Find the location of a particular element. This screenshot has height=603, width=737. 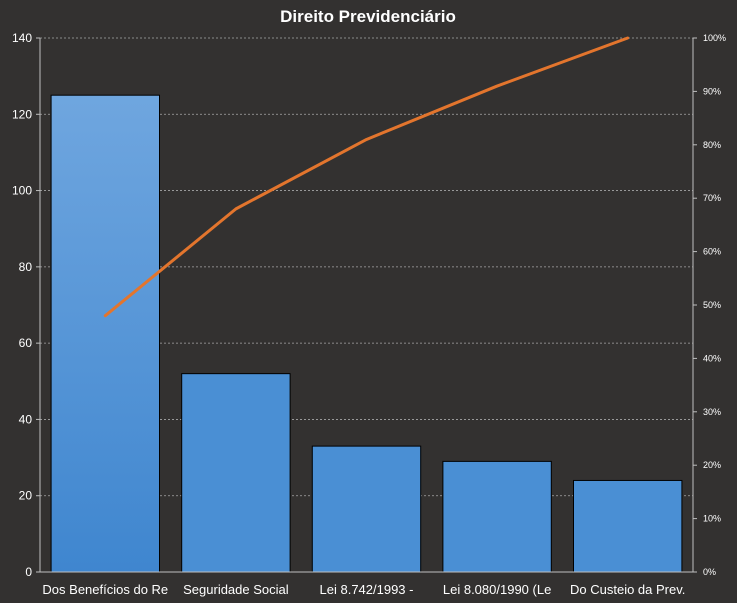

y2-tick-label: 60% is located at coordinates (712, 252).